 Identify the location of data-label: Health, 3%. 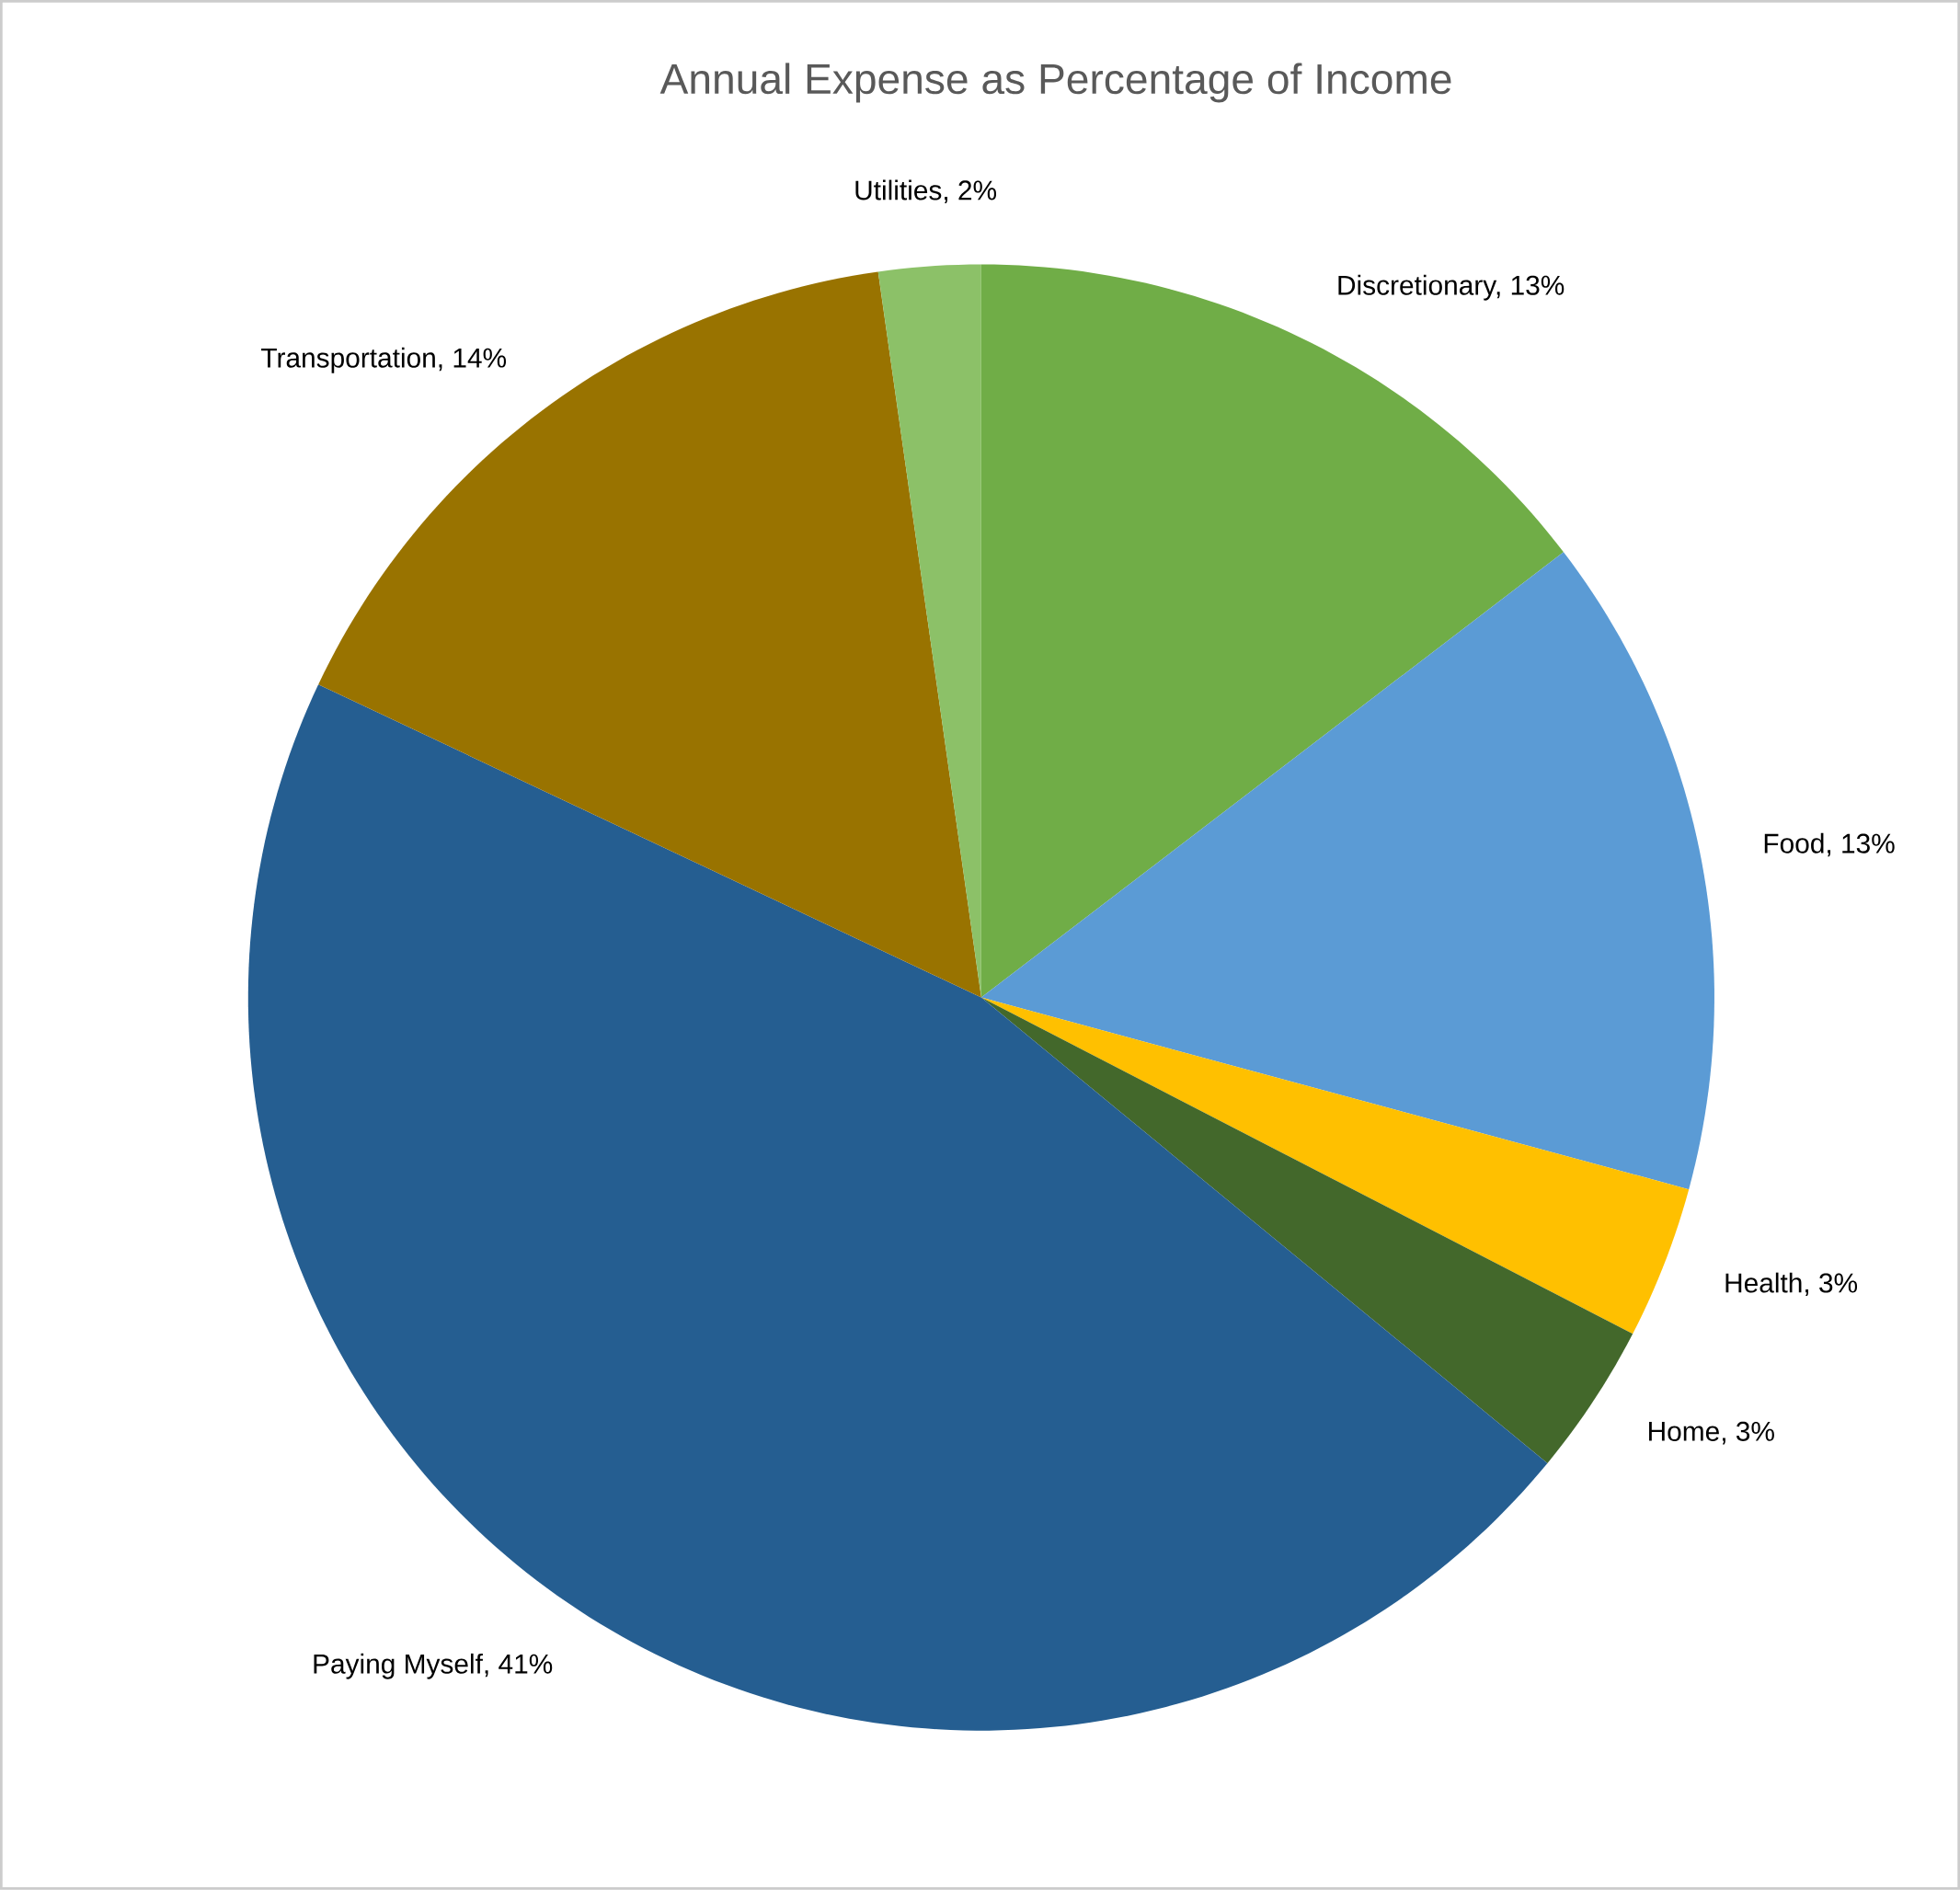
(1791, 1284).